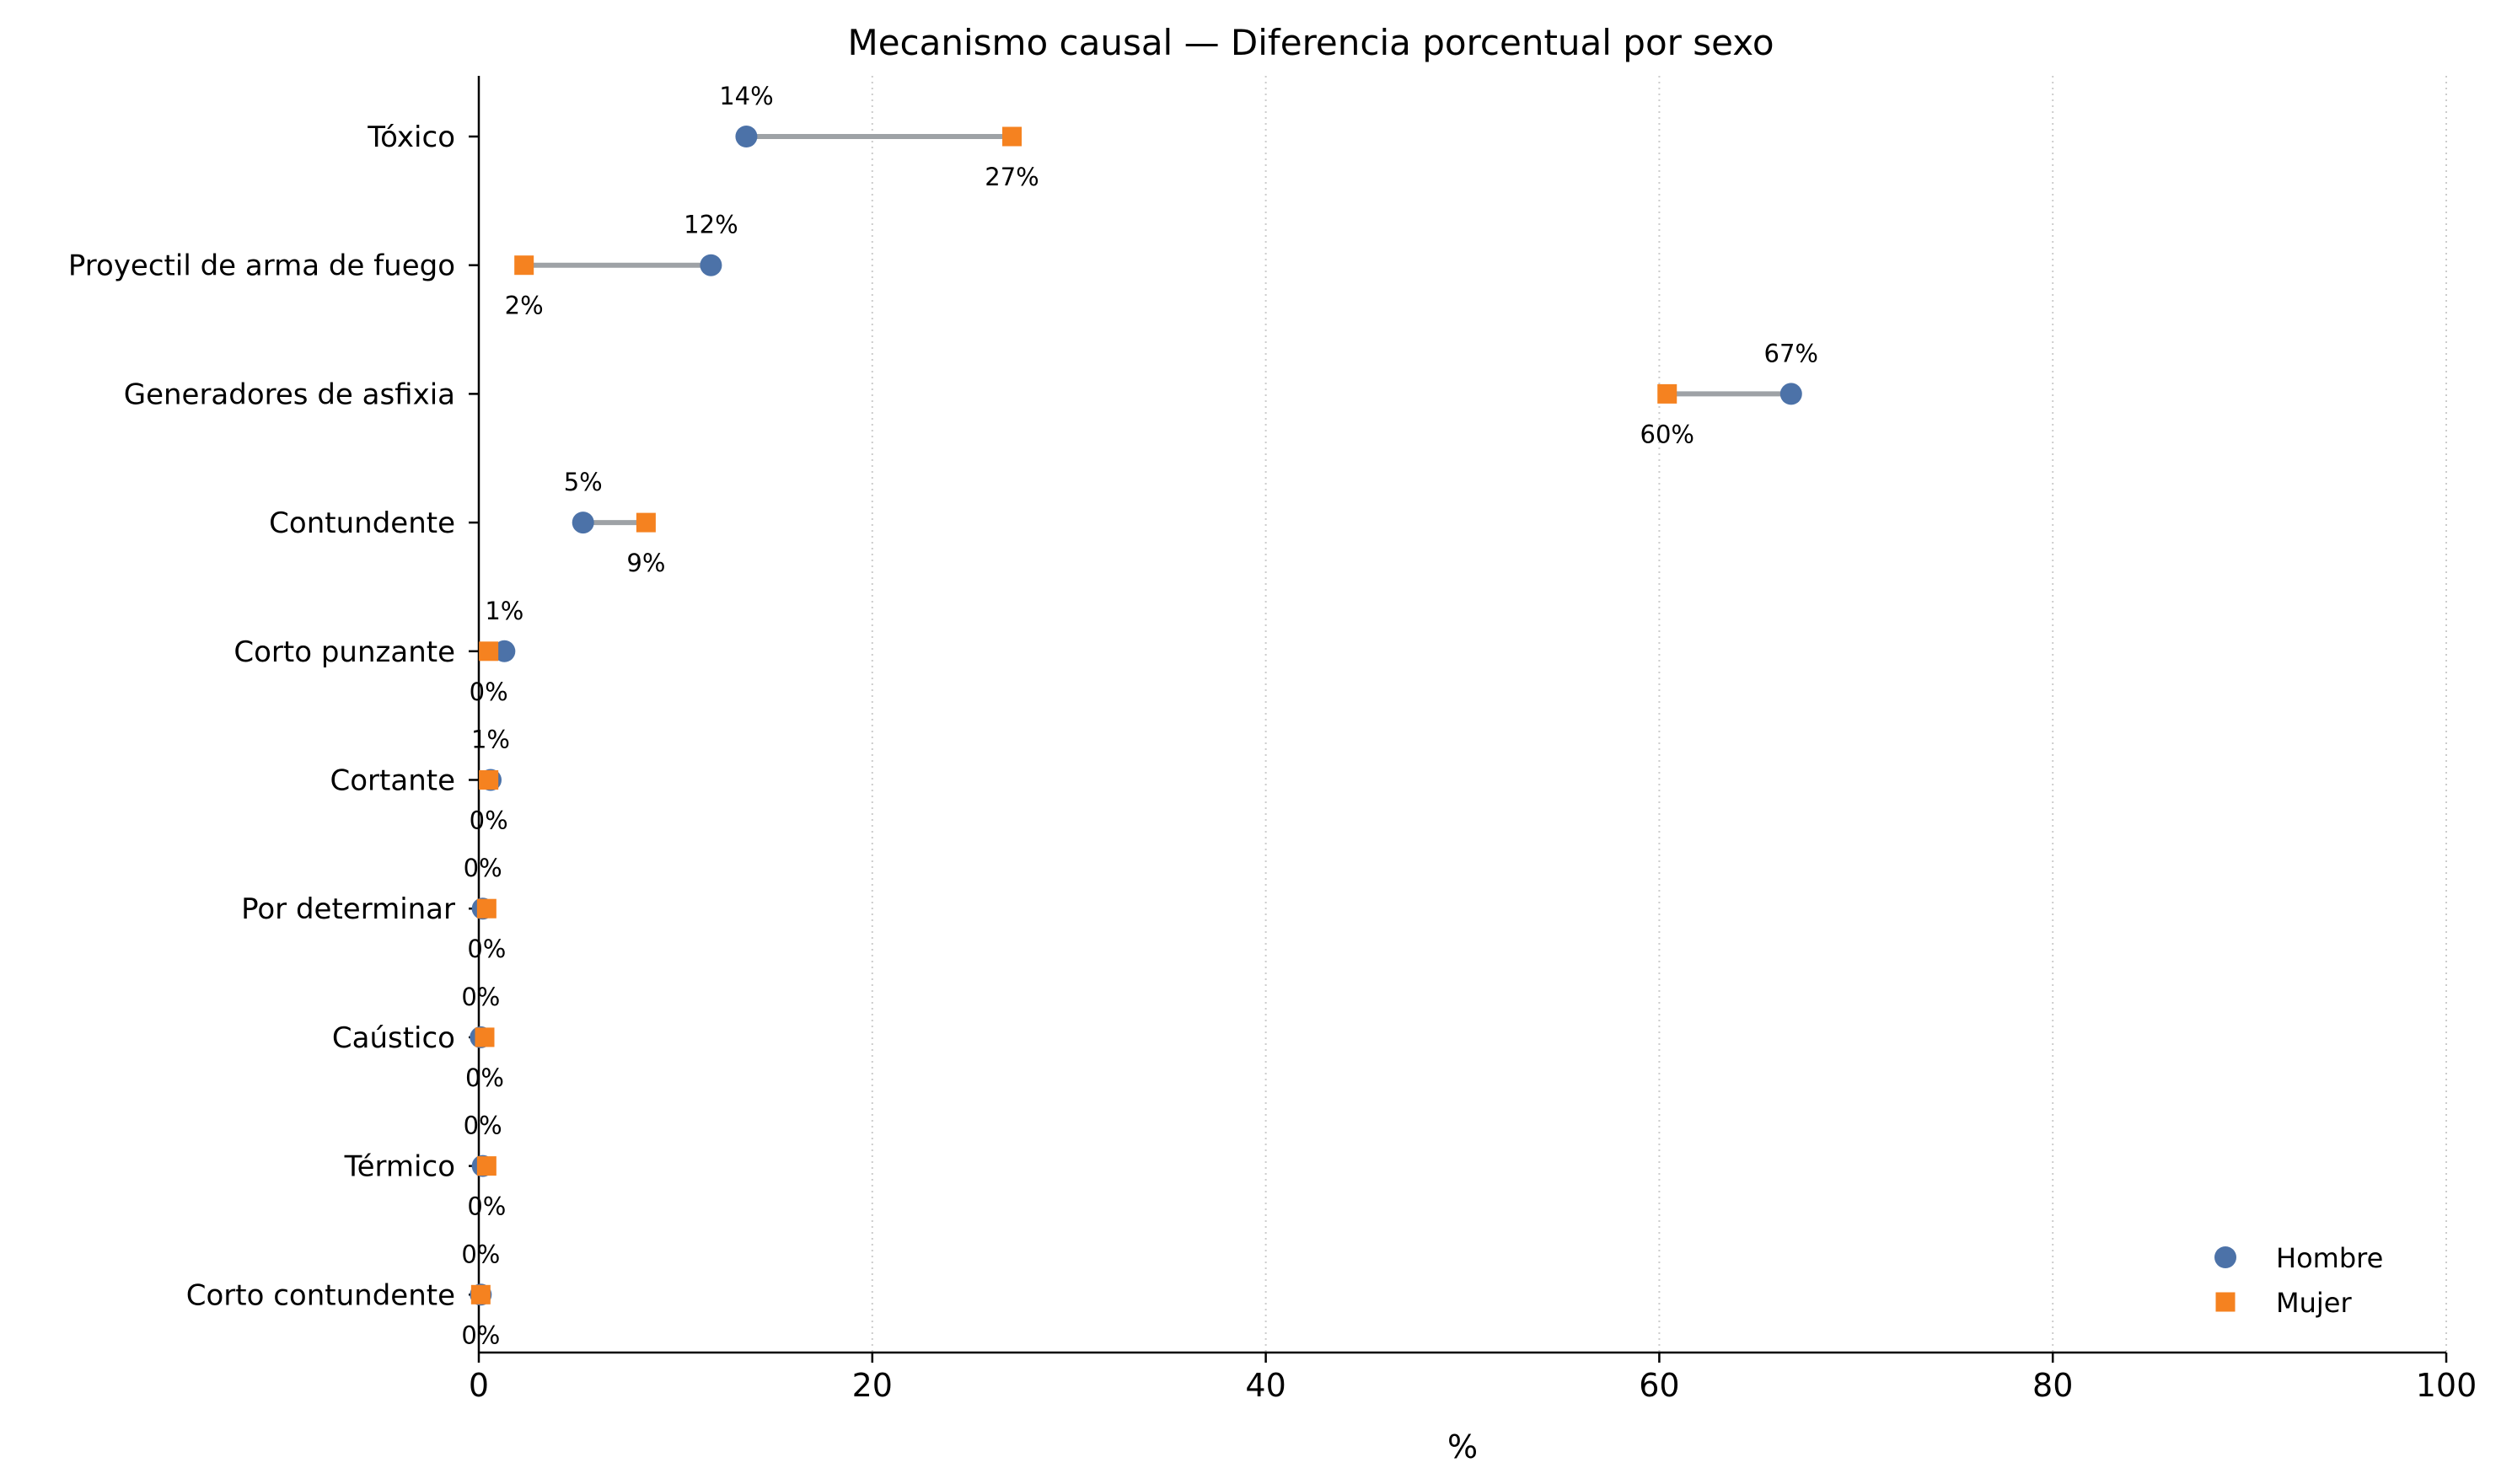  I want to click on y-tick-label: Tóxico, so click(411, 138).